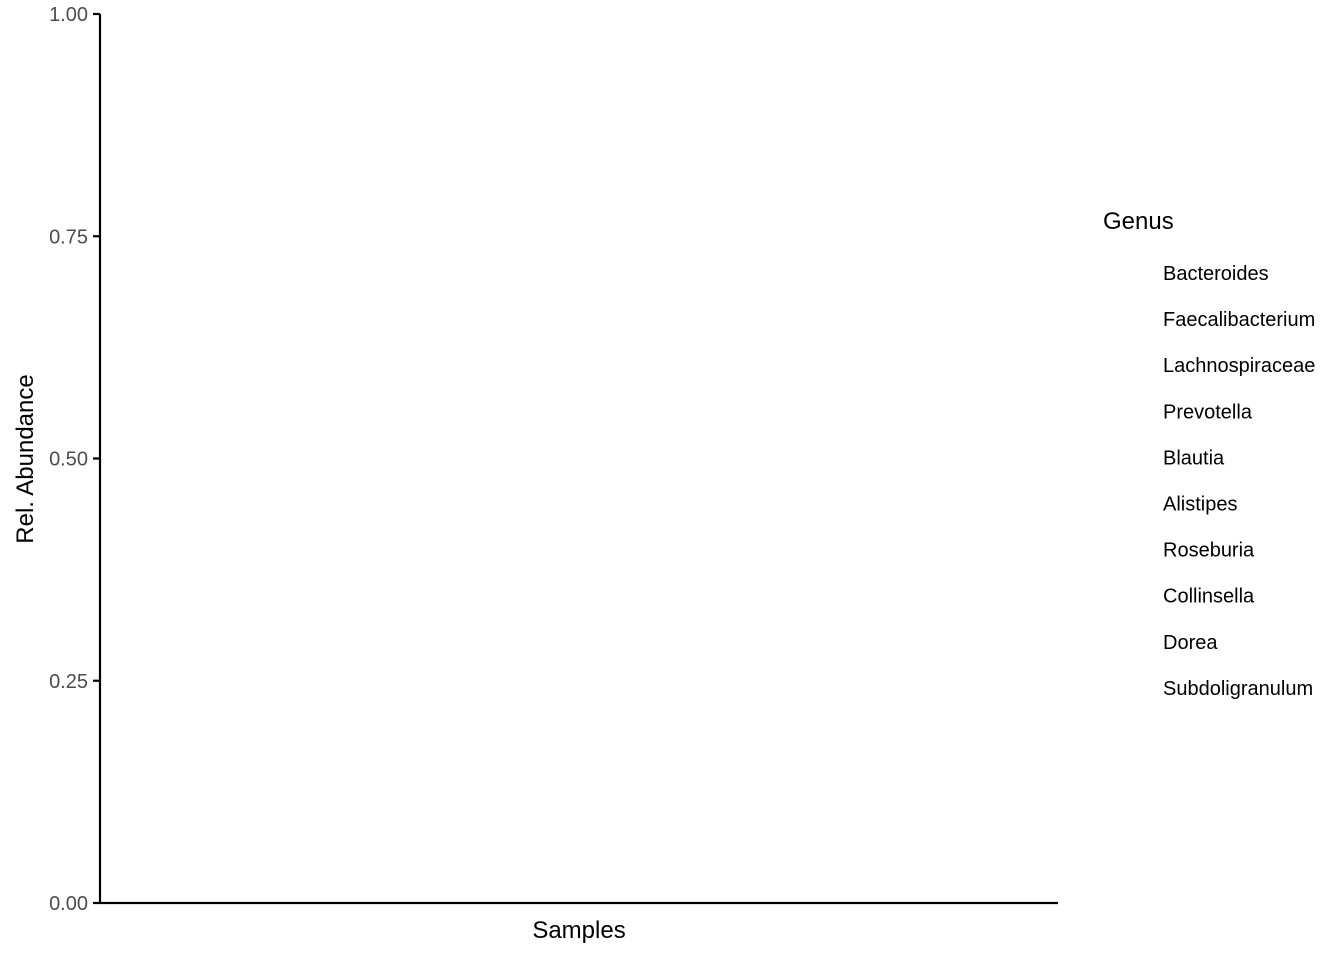 Image resolution: width=1344 pixels, height=965 pixels. I want to click on legend-item-label: Blautia, so click(1194, 458).